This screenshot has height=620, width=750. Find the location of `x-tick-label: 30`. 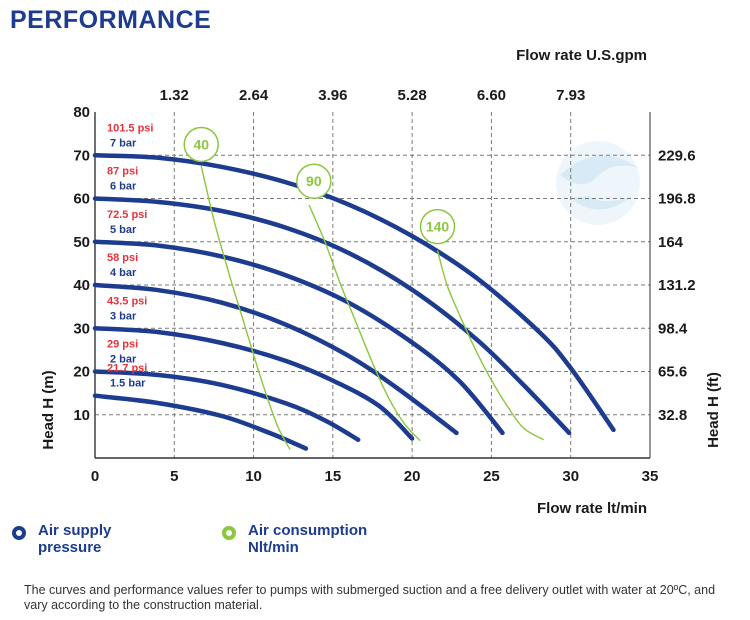

x-tick-label: 30 is located at coordinates (570, 476).